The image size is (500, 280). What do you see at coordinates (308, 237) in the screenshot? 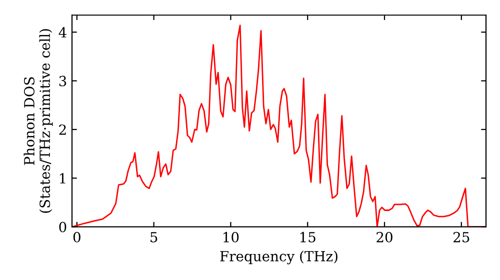
I see `x-tick-label: 15` at bounding box center [308, 237].